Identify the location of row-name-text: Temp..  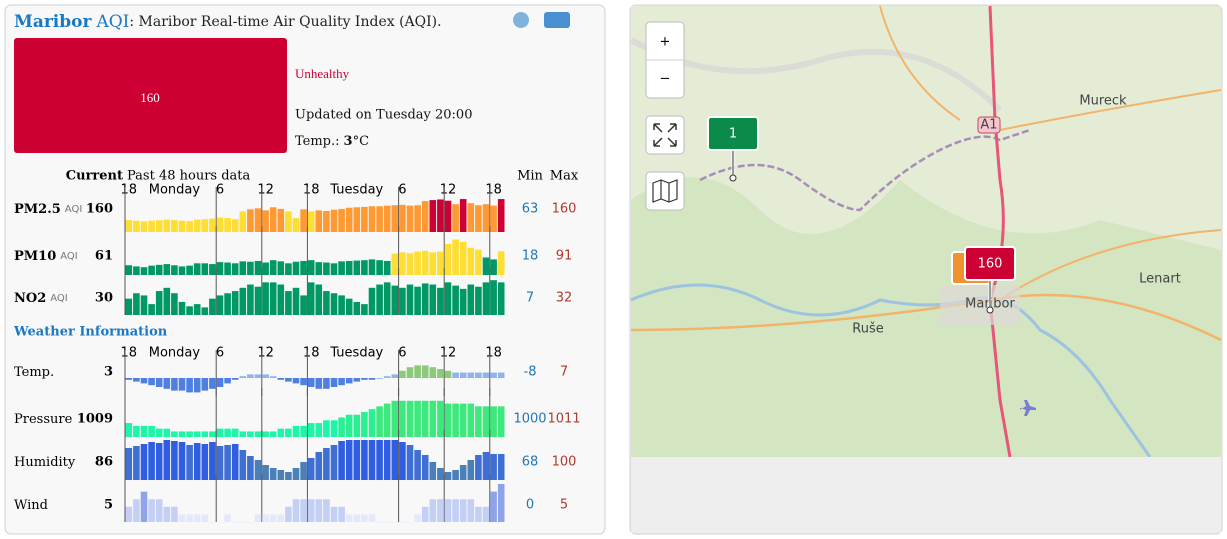
(34, 372).